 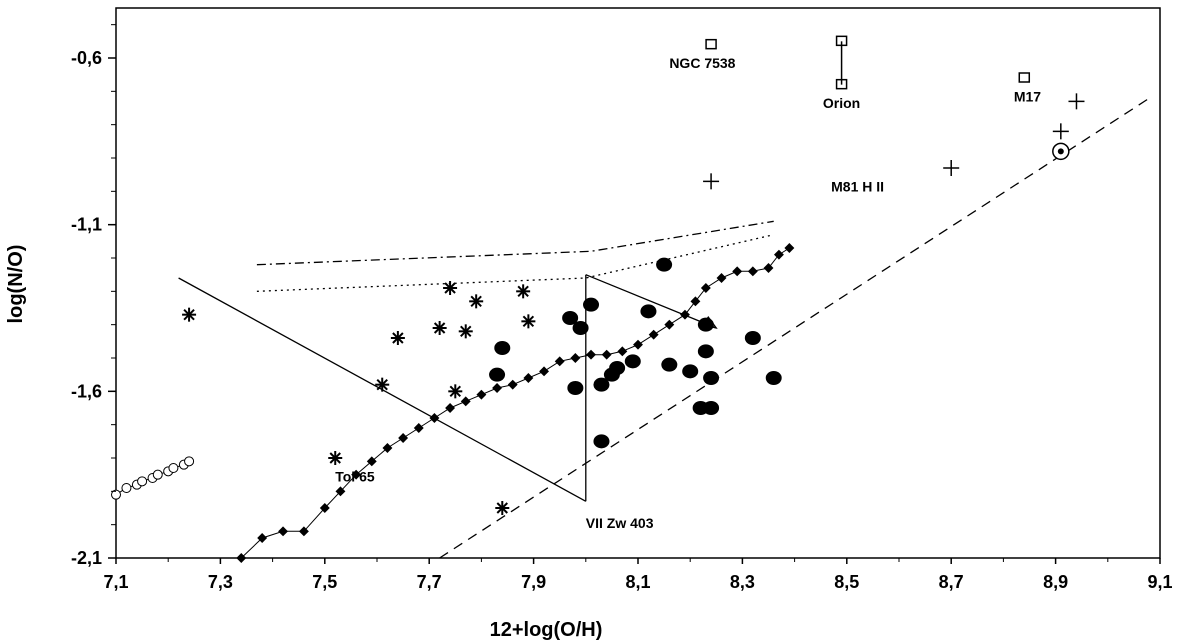 What do you see at coordinates (846, 582) in the screenshot?
I see `x-tick-label: 8,5` at bounding box center [846, 582].